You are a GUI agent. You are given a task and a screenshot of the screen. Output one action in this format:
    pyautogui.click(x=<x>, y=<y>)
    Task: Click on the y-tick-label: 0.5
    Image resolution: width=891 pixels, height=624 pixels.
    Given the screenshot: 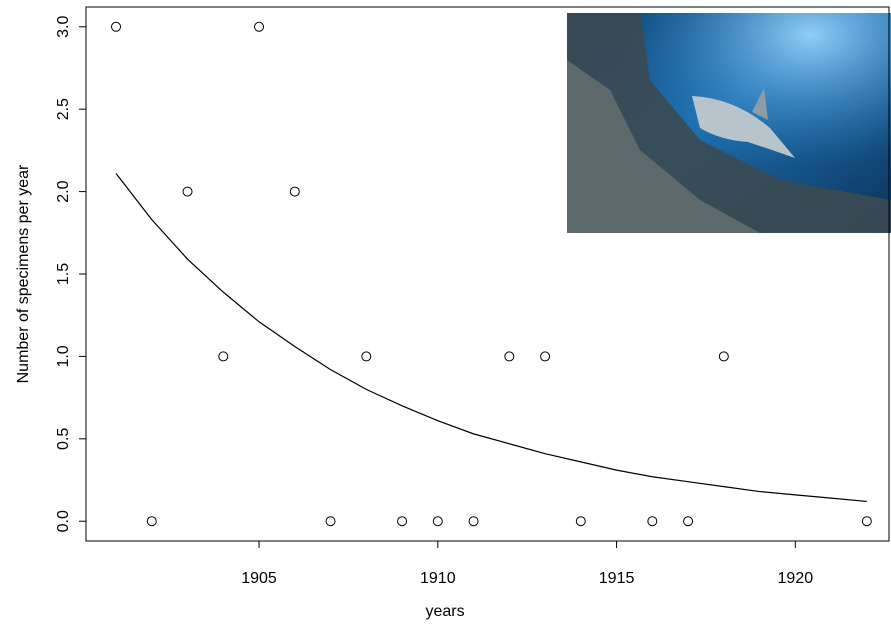 What is the action you would take?
    pyautogui.click(x=63, y=439)
    